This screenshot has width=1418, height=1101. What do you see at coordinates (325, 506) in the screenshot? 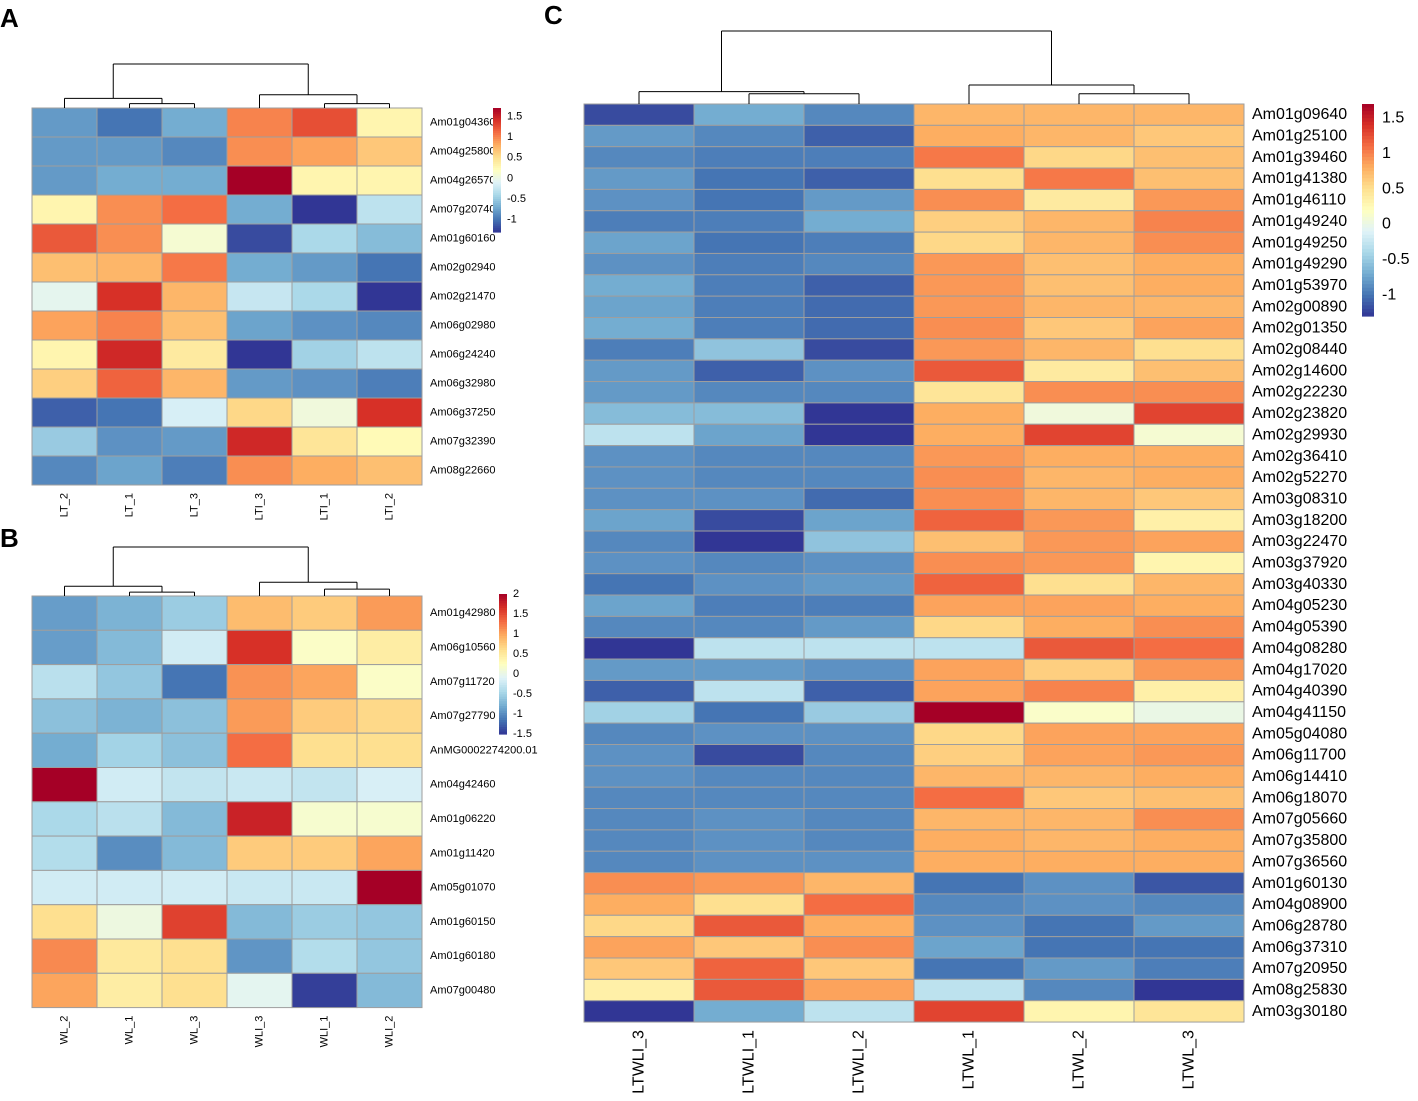
I see `column-label: LTI_1` at bounding box center [325, 506].